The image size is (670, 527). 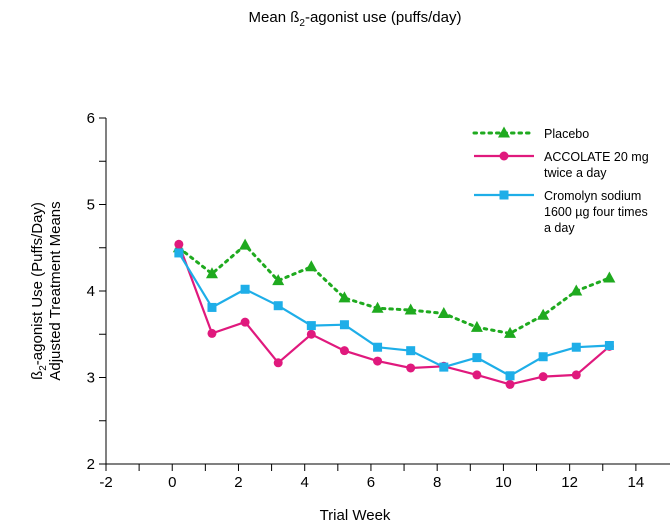 I want to click on x-tick-label: -2, so click(x=105, y=482).